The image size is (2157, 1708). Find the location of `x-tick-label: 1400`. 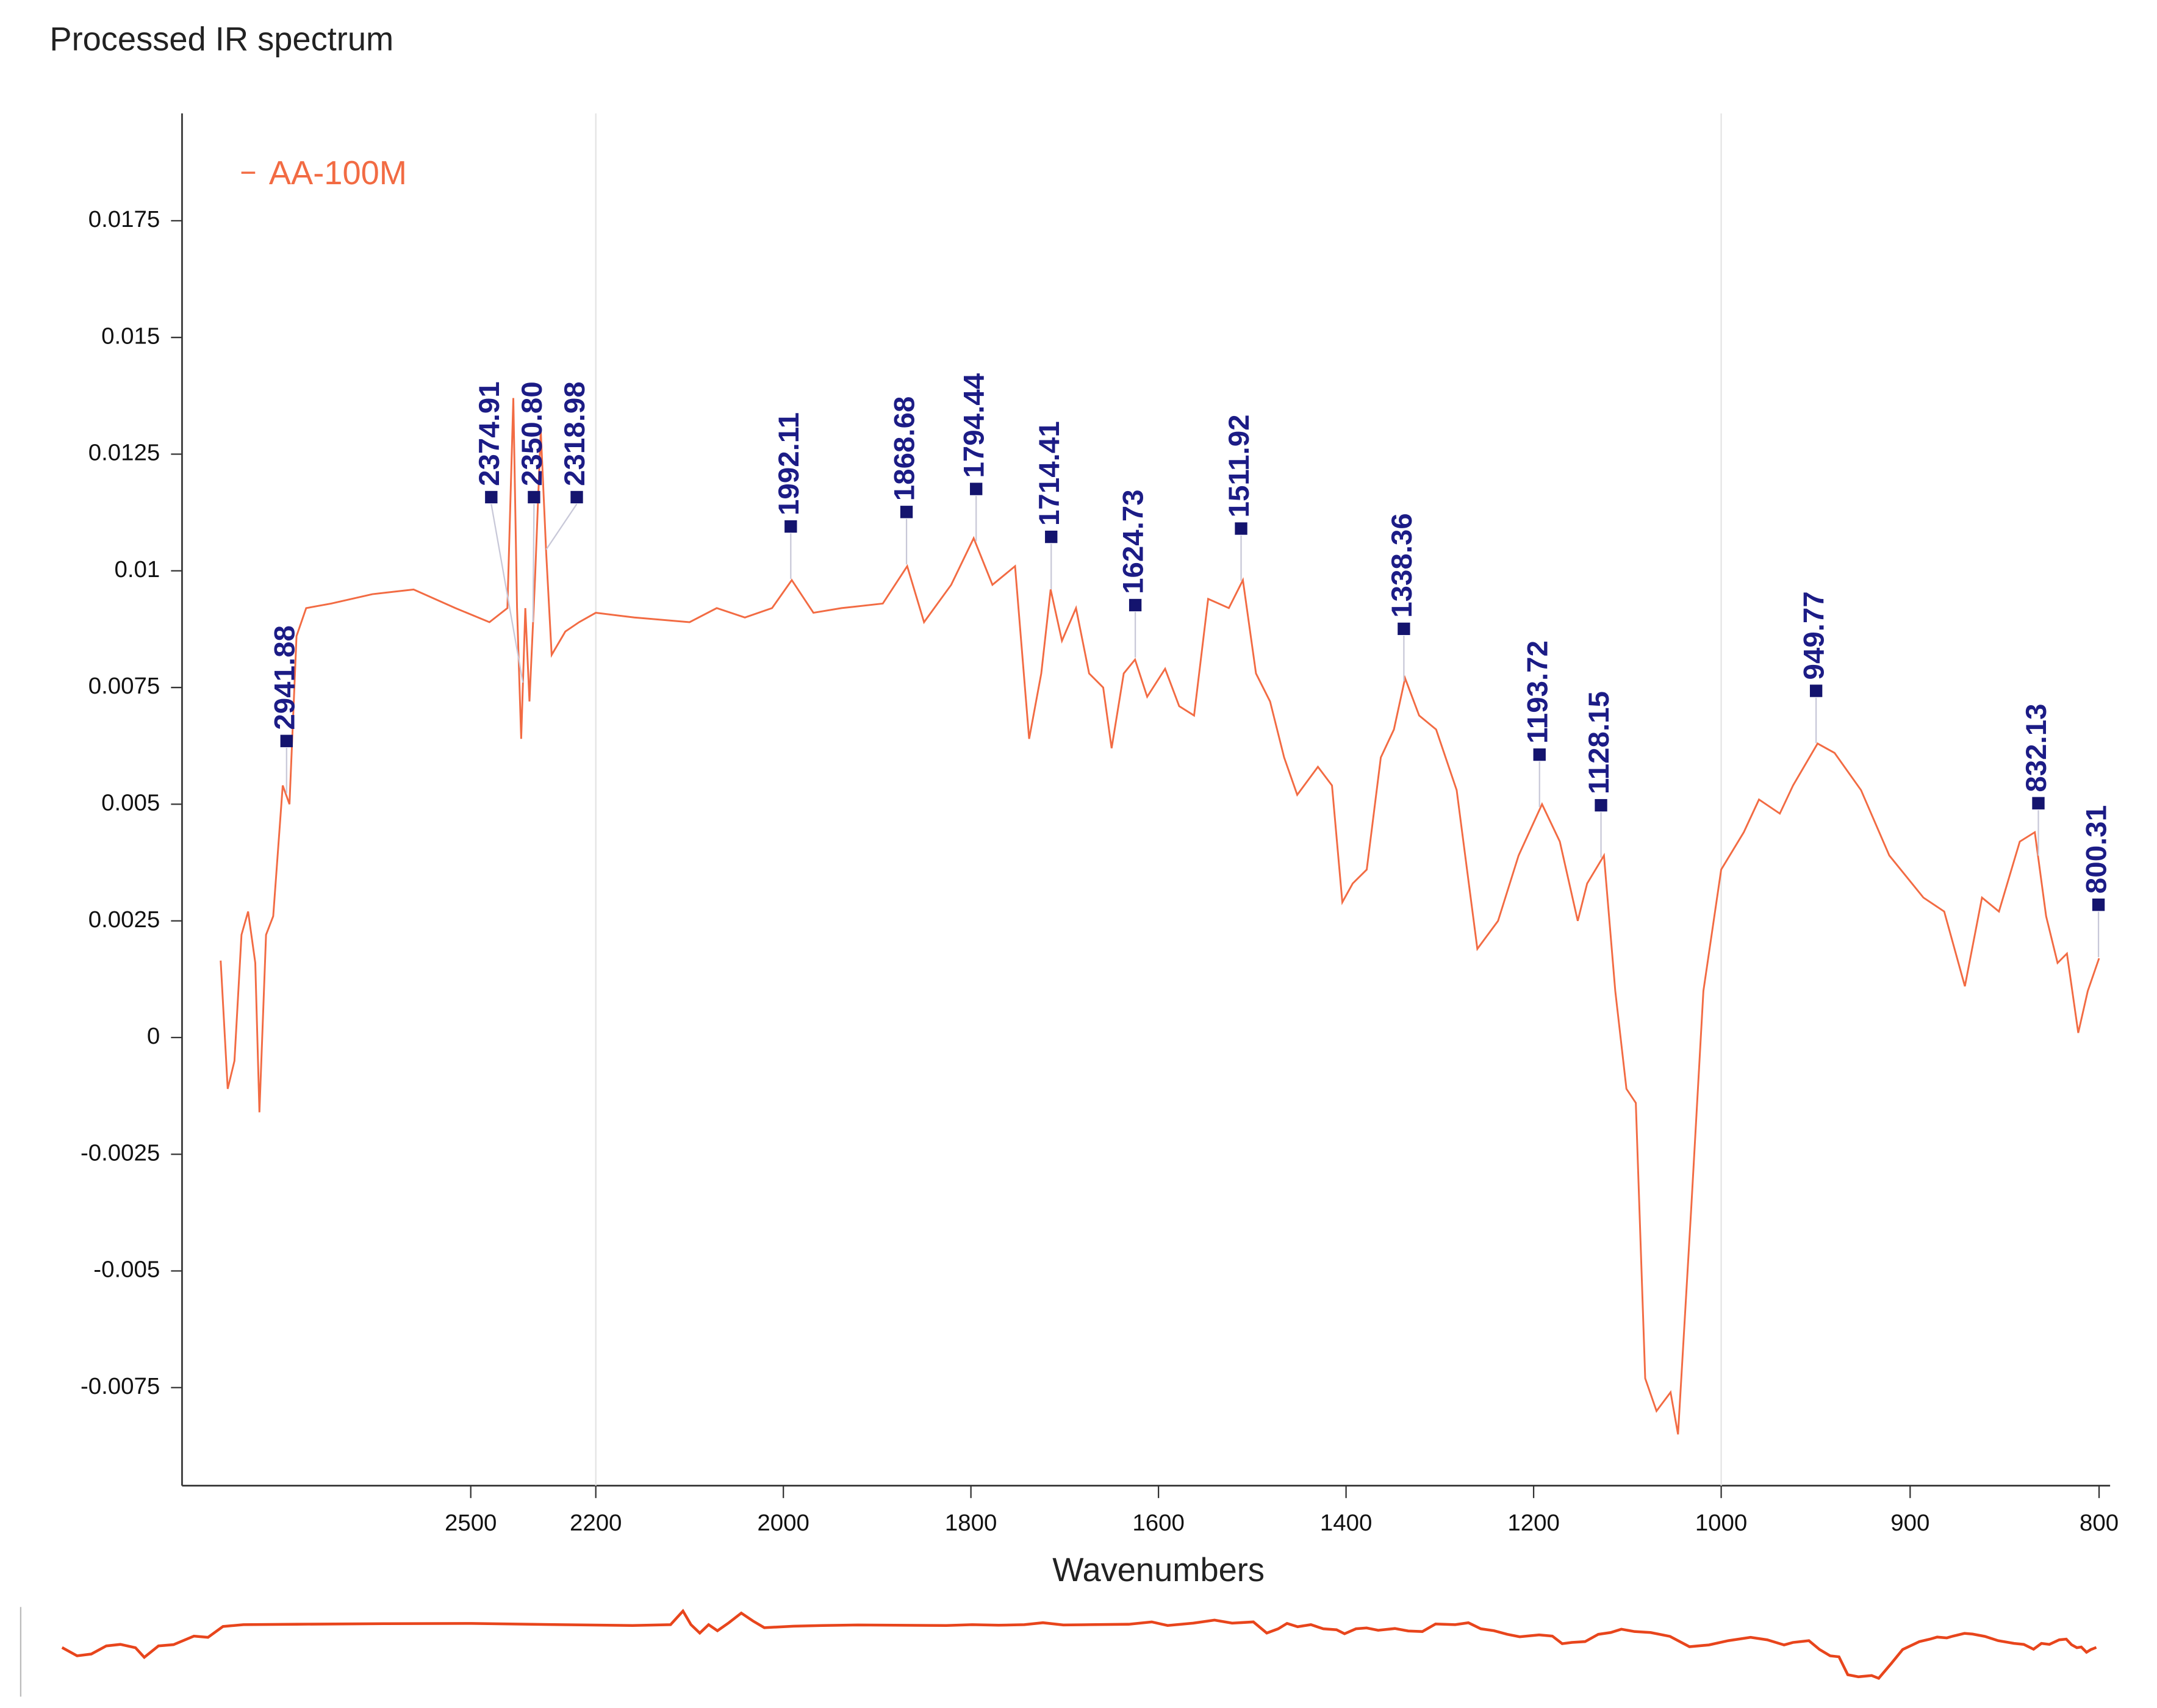

x-tick-label: 1400 is located at coordinates (1346, 1523).